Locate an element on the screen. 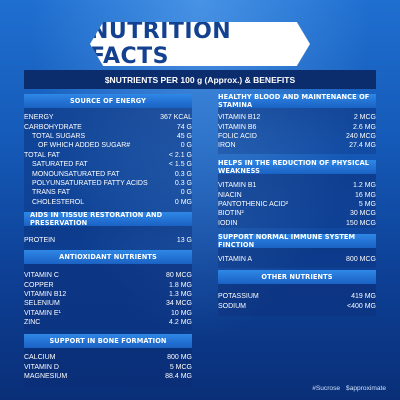  nutrient-label: CHOLESTEROL is located at coordinates (58, 202).